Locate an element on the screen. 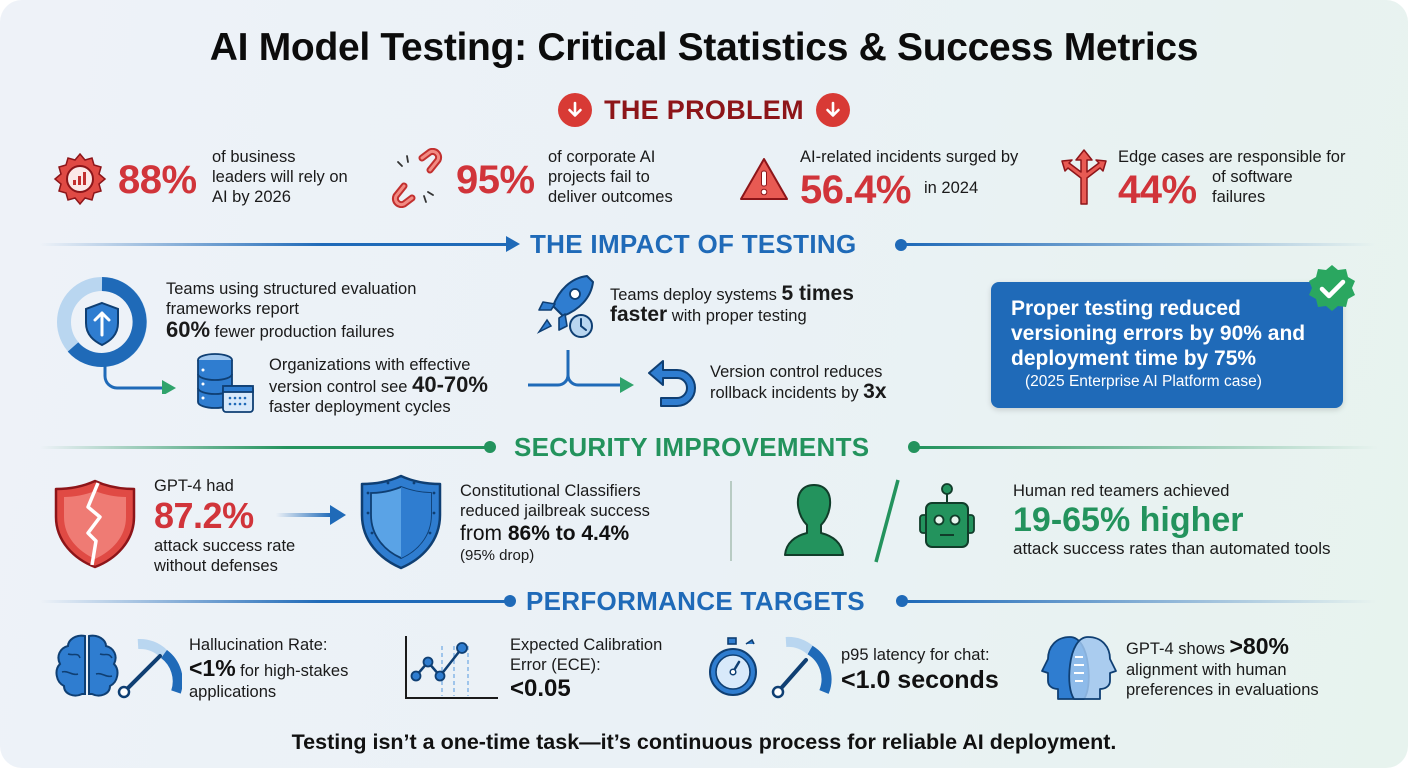 The height and width of the screenshot is (768, 1408). human-icon is located at coordinates (814, 520).